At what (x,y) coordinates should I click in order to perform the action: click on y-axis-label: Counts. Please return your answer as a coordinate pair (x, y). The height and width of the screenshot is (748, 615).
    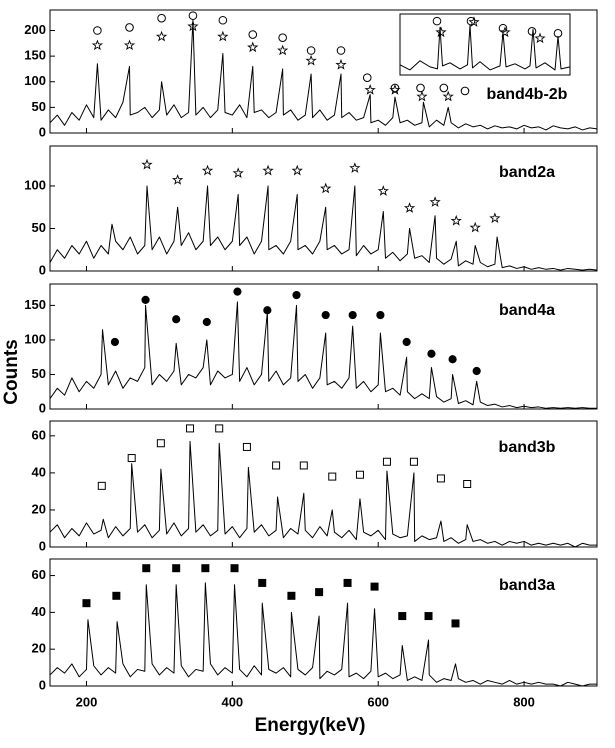
    Looking at the image, I should click on (11, 371).